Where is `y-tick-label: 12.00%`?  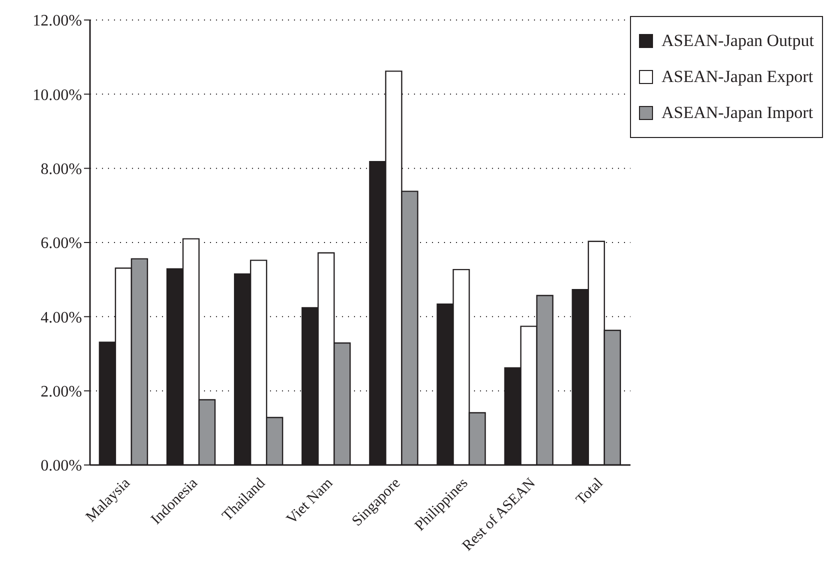
y-tick-label: 12.00% is located at coordinates (57, 21).